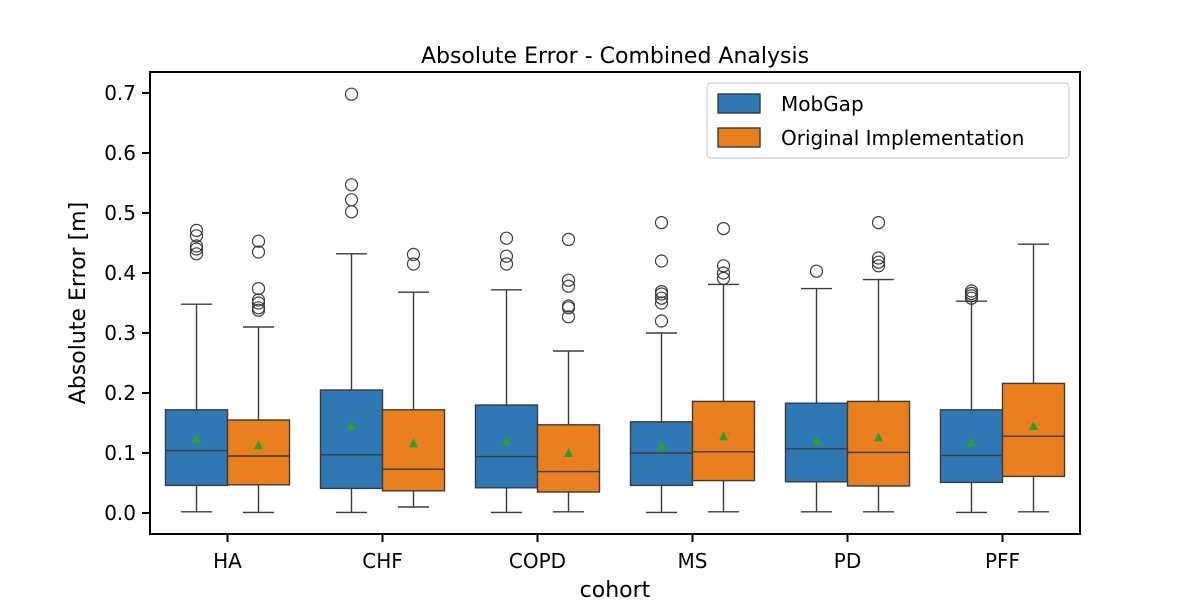  Describe the element at coordinates (120, 453) in the screenshot. I see `y-tick-label: 0.1` at that location.